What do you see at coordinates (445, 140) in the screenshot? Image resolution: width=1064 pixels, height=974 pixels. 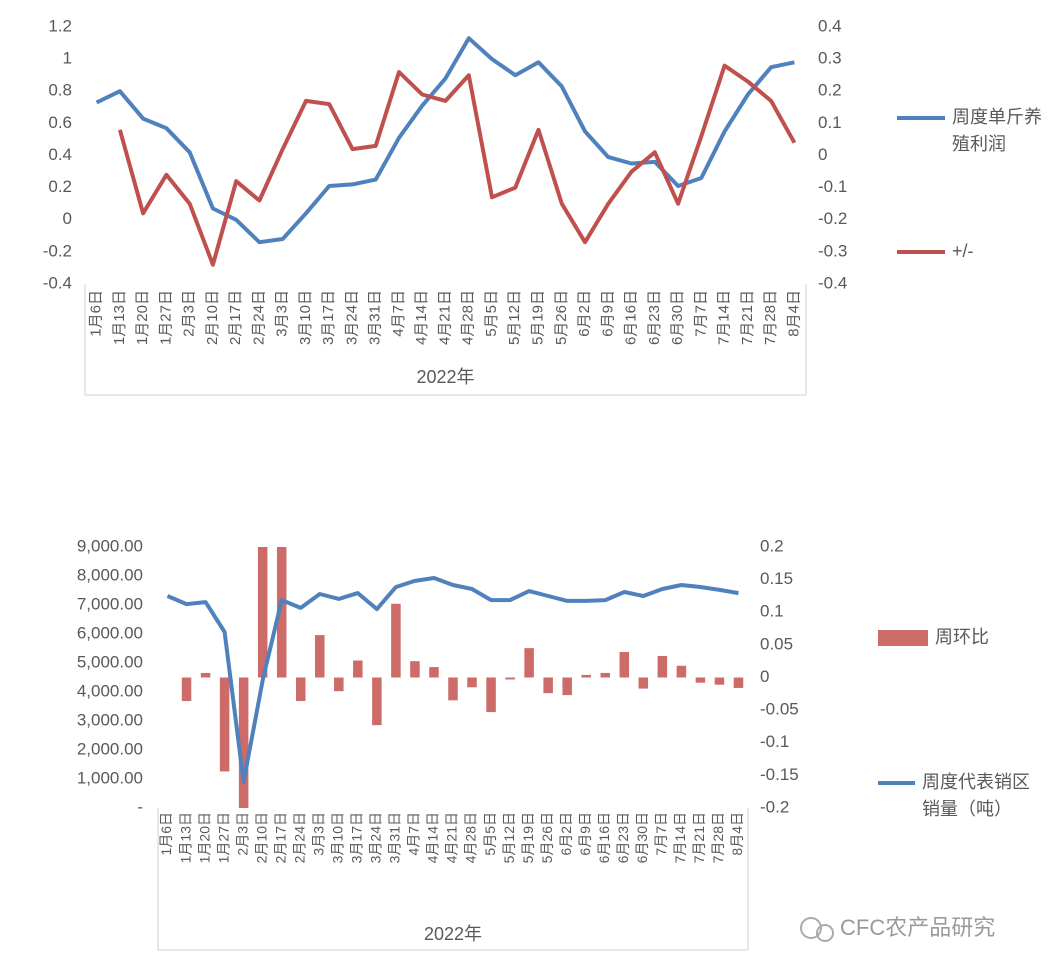 I see `line` at bounding box center [445, 140].